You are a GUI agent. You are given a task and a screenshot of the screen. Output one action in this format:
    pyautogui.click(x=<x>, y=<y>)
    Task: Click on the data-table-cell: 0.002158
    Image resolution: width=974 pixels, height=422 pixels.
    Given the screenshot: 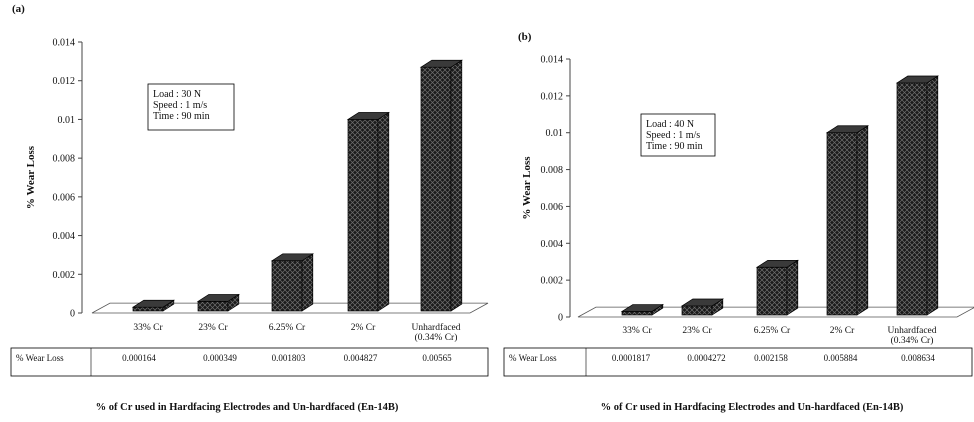 What is the action you would take?
    pyautogui.click(x=771, y=358)
    